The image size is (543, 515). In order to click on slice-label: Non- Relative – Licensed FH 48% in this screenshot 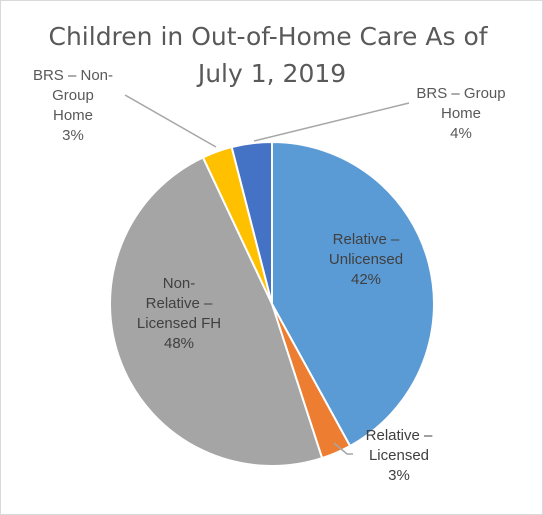, I will do `click(179, 313)`.